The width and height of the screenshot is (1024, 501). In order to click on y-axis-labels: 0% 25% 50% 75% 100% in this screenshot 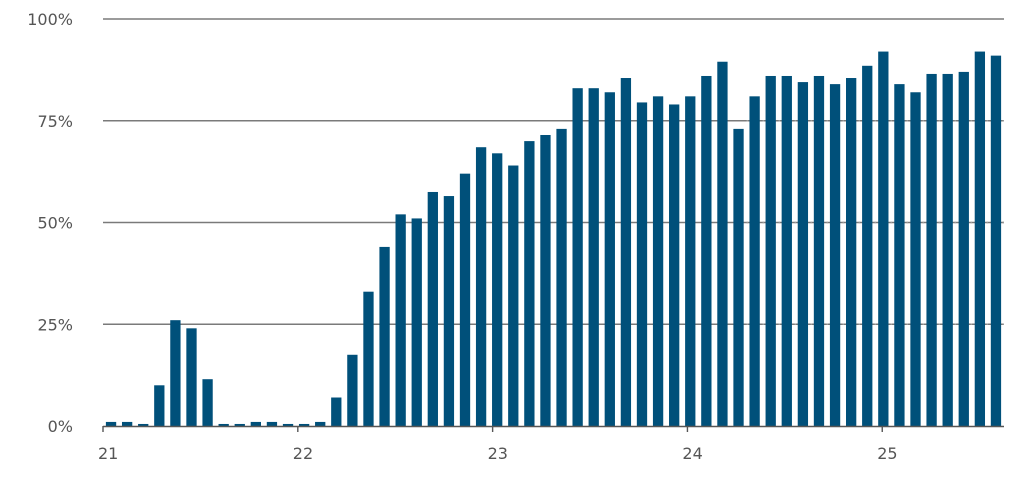, I will do `click(50, 223)`.